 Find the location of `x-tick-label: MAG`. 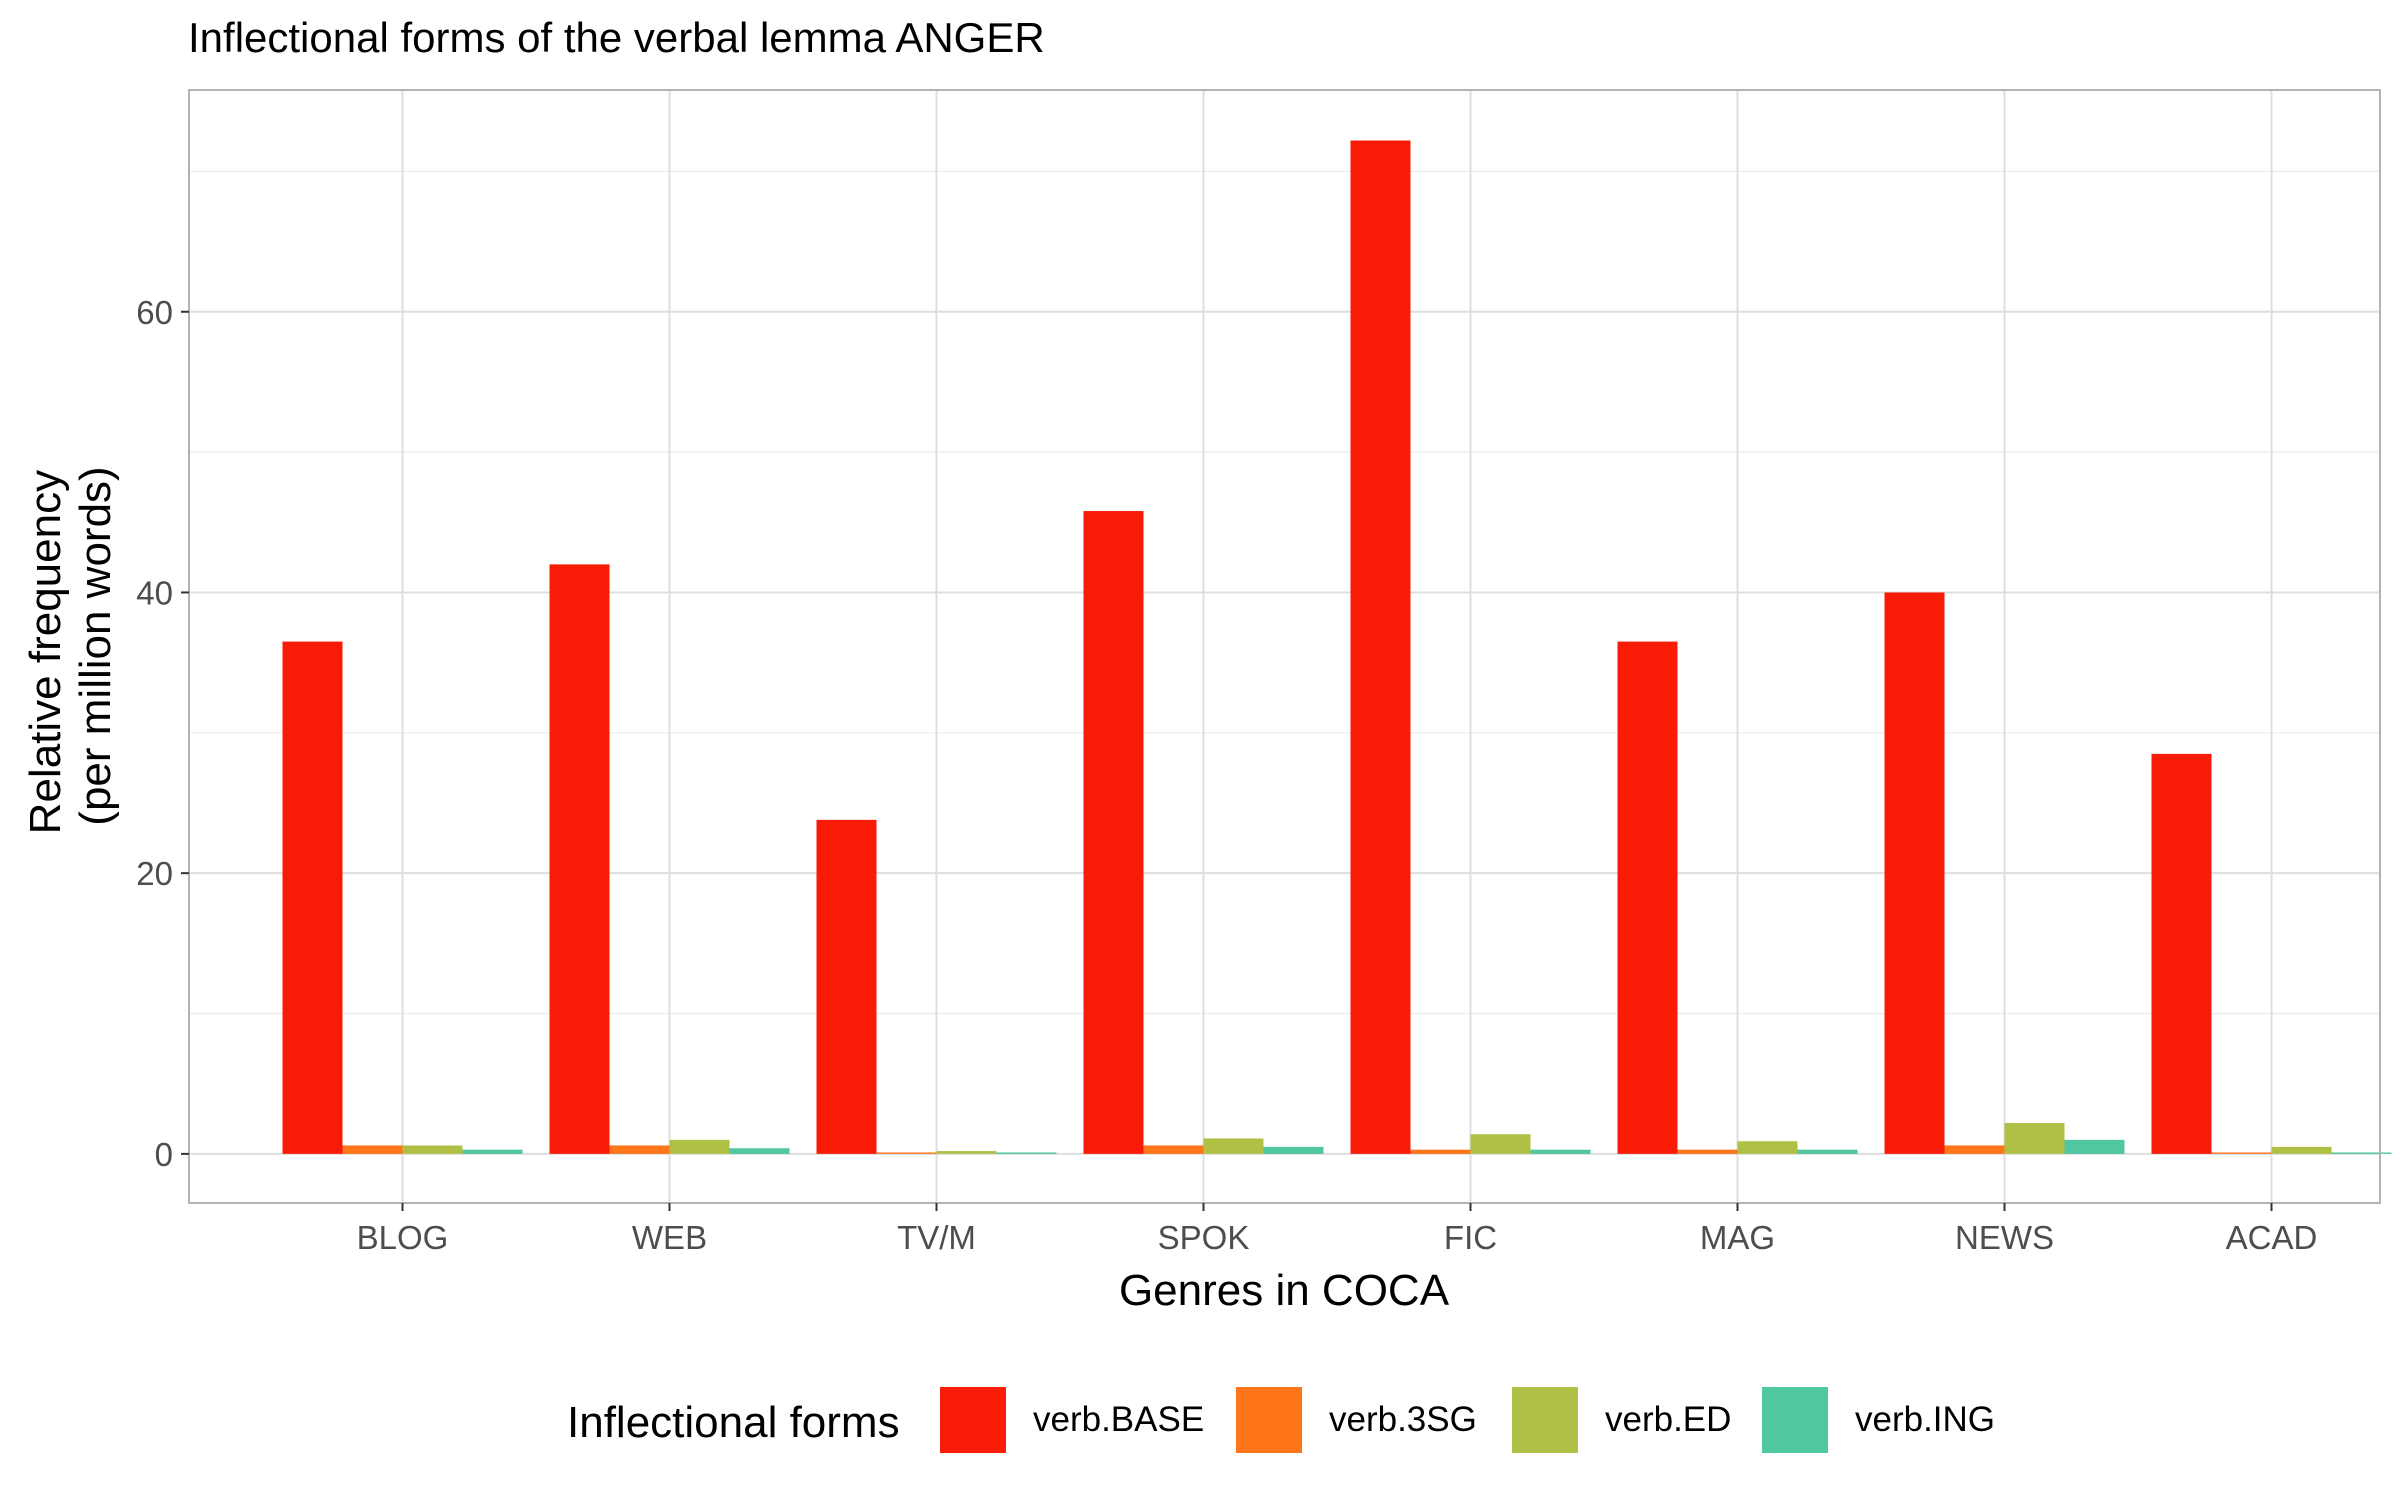

x-tick-label: MAG is located at coordinates (1737, 1237).